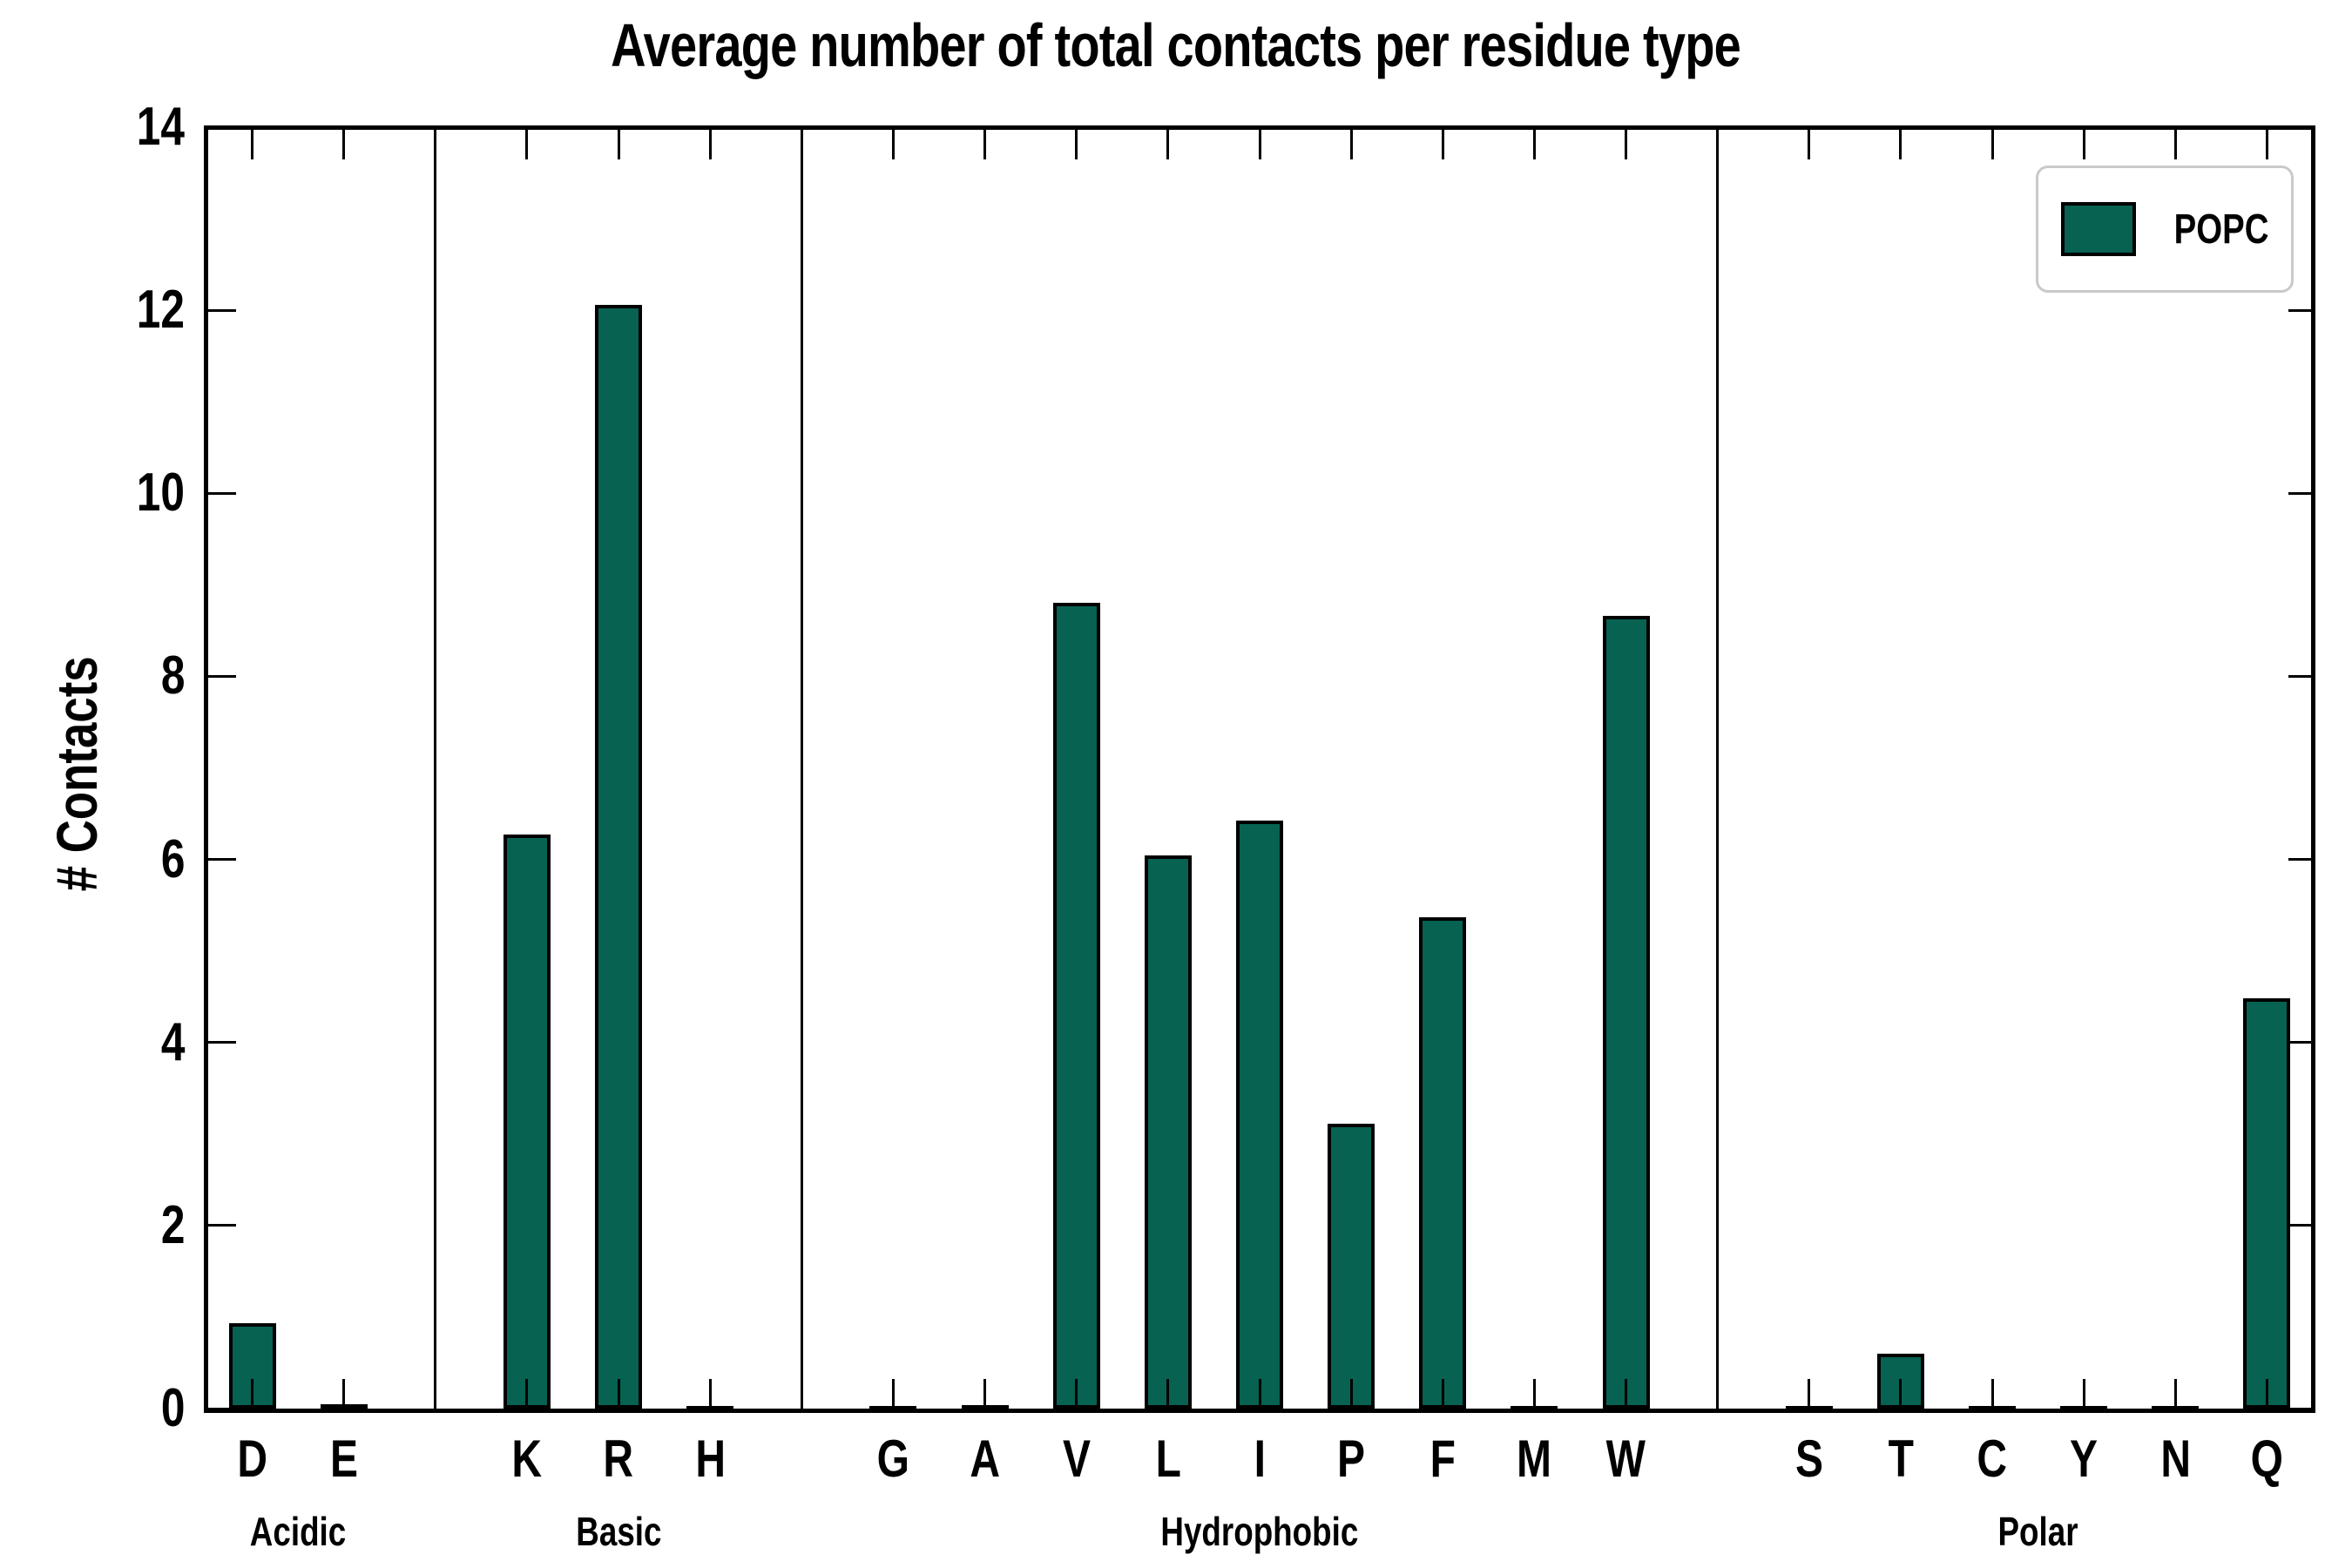 This screenshot has height=1568, width=2352. Describe the element at coordinates (1168, 1458) in the screenshot. I see `x-tick-label-L: L` at that location.